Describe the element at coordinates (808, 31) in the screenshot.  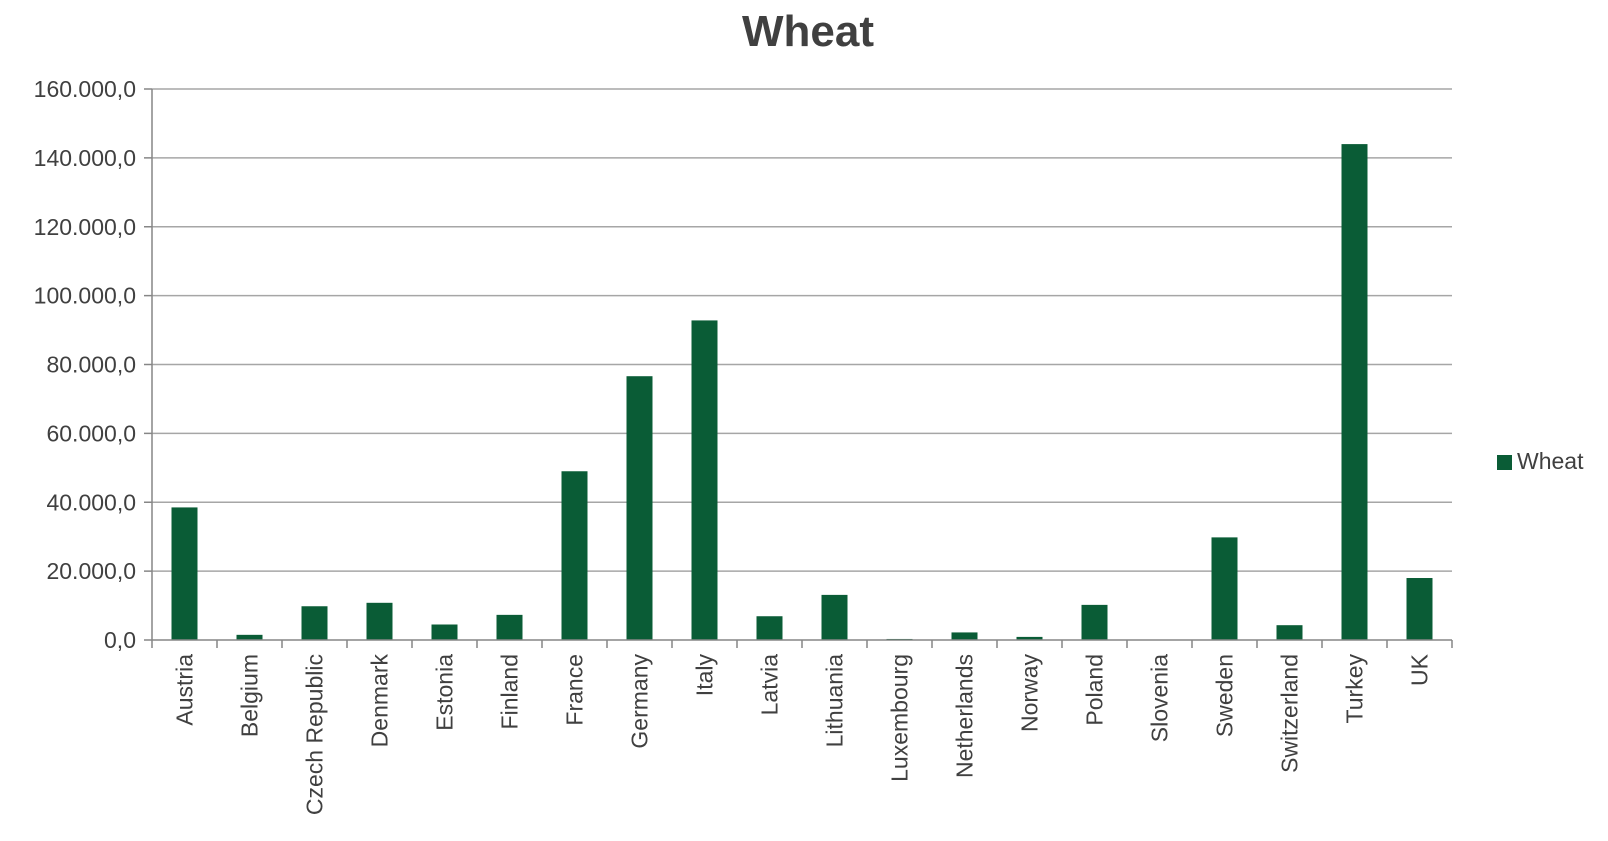
I see `chart-title: Wheat` at that location.